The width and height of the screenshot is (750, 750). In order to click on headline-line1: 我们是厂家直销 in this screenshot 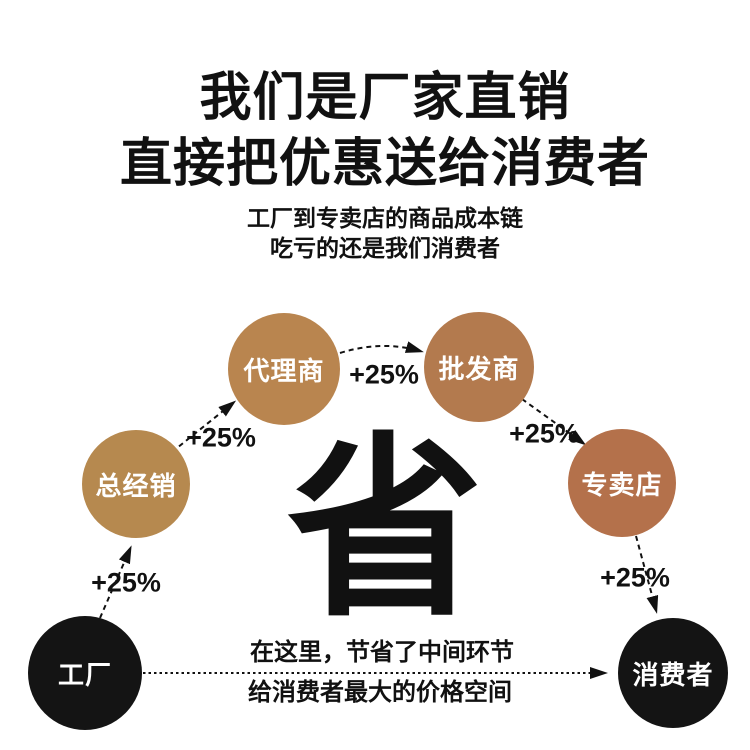, I will do `click(385, 98)`.